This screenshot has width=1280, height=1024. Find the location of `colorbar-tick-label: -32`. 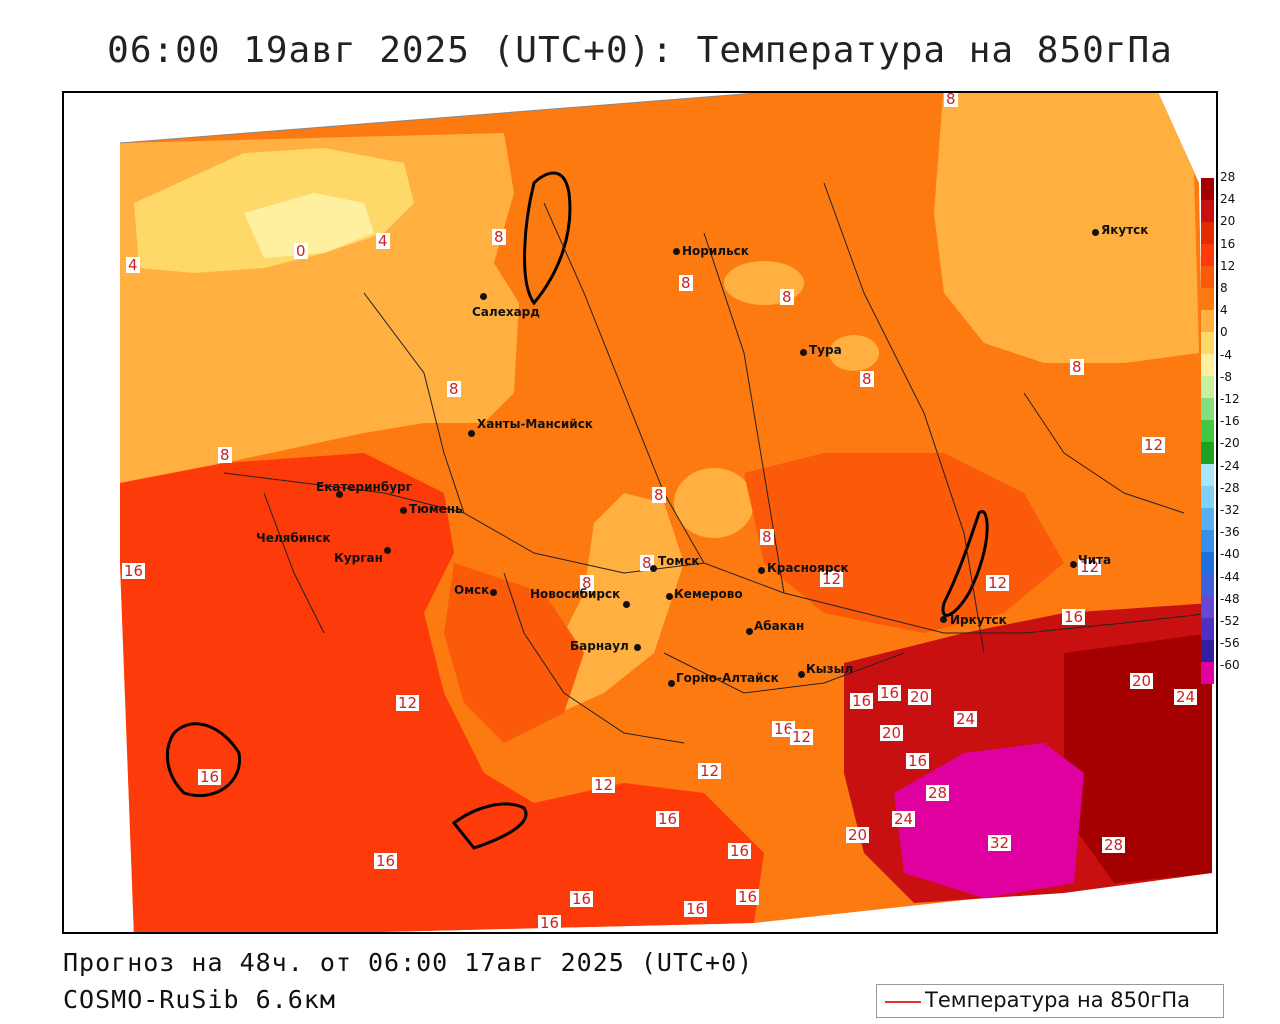

colorbar-tick-label: -32 is located at coordinates (1230, 510).